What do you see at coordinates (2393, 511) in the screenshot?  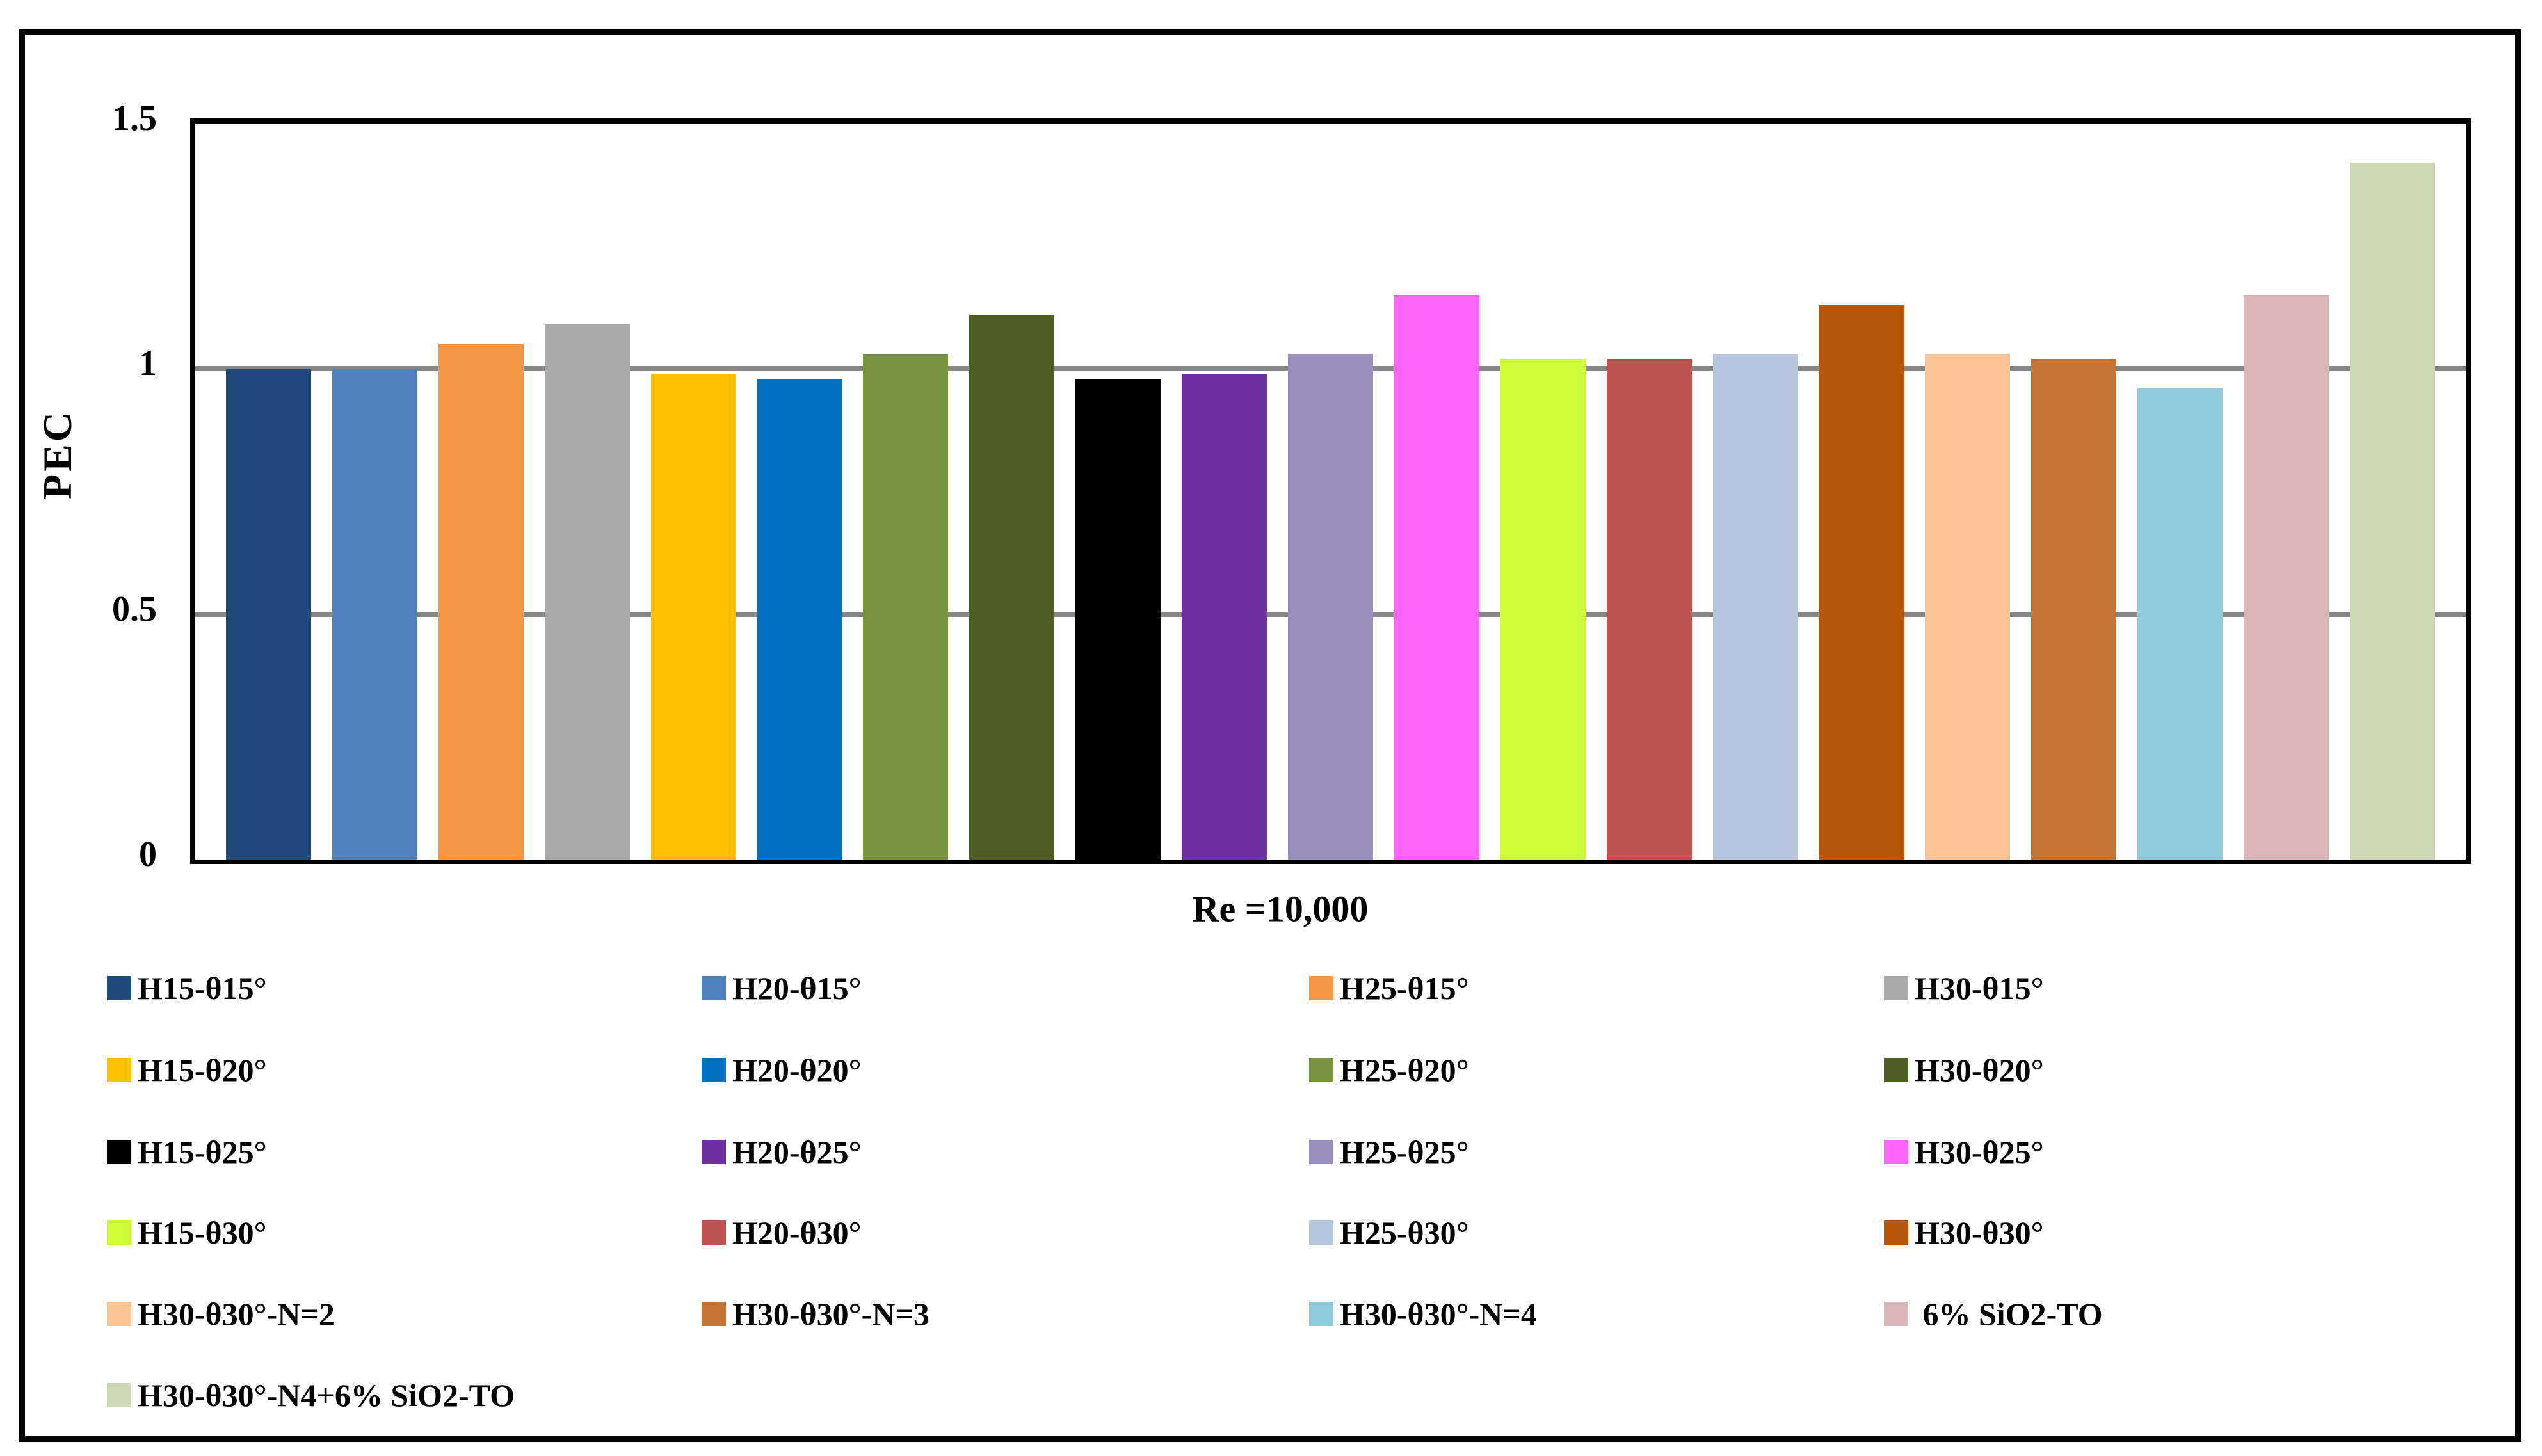 I see `bar-h30-30-n4-6-sio2-to` at bounding box center [2393, 511].